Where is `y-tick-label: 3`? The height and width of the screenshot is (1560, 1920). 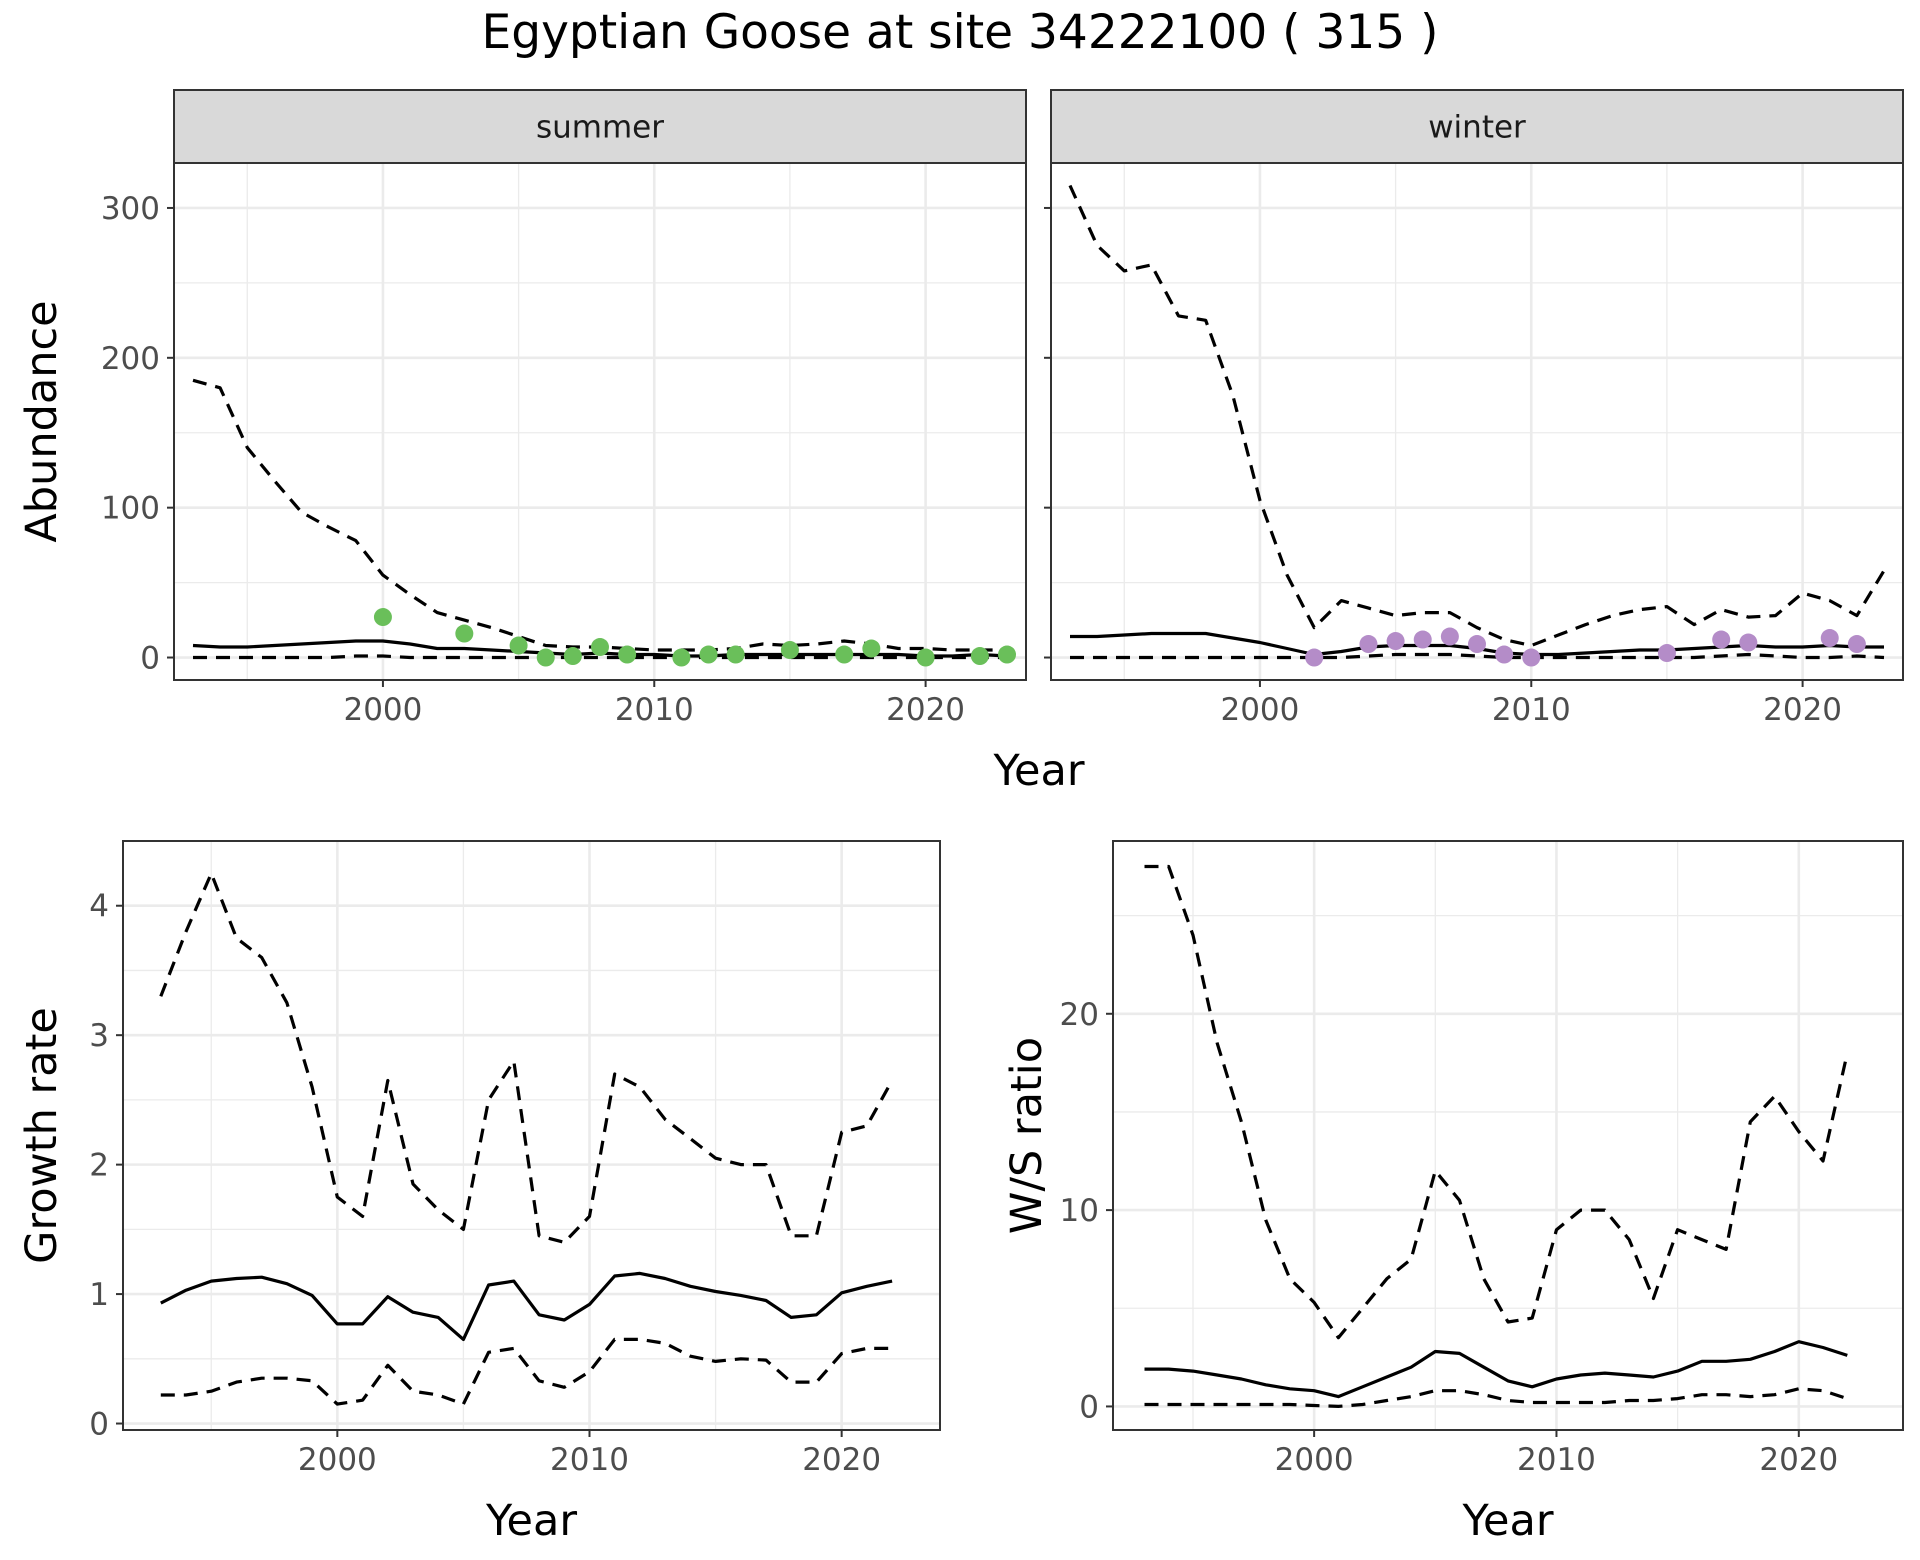 y-tick-label: 3 is located at coordinates (99, 1036).